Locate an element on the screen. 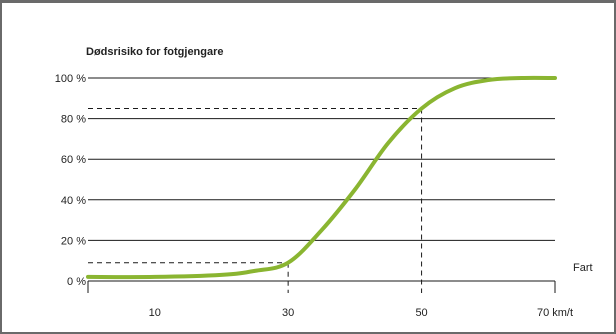 Image resolution: width=616 pixels, height=334 pixels. x-tick-label-50: 50 is located at coordinates (421, 313).